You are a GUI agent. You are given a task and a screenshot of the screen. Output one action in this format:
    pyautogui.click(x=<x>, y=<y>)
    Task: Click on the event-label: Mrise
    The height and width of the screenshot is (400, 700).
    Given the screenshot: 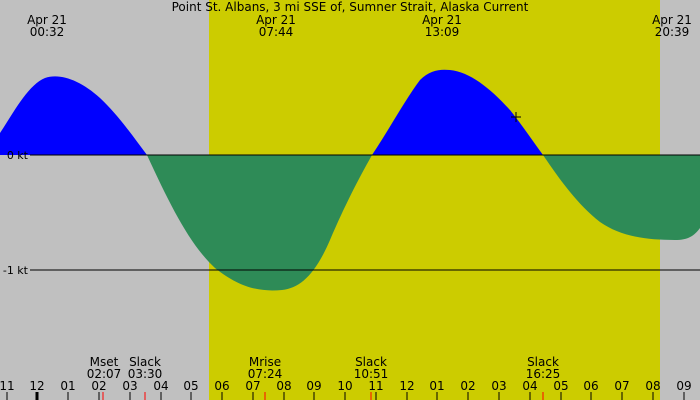 What is the action you would take?
    pyautogui.click(x=265, y=362)
    